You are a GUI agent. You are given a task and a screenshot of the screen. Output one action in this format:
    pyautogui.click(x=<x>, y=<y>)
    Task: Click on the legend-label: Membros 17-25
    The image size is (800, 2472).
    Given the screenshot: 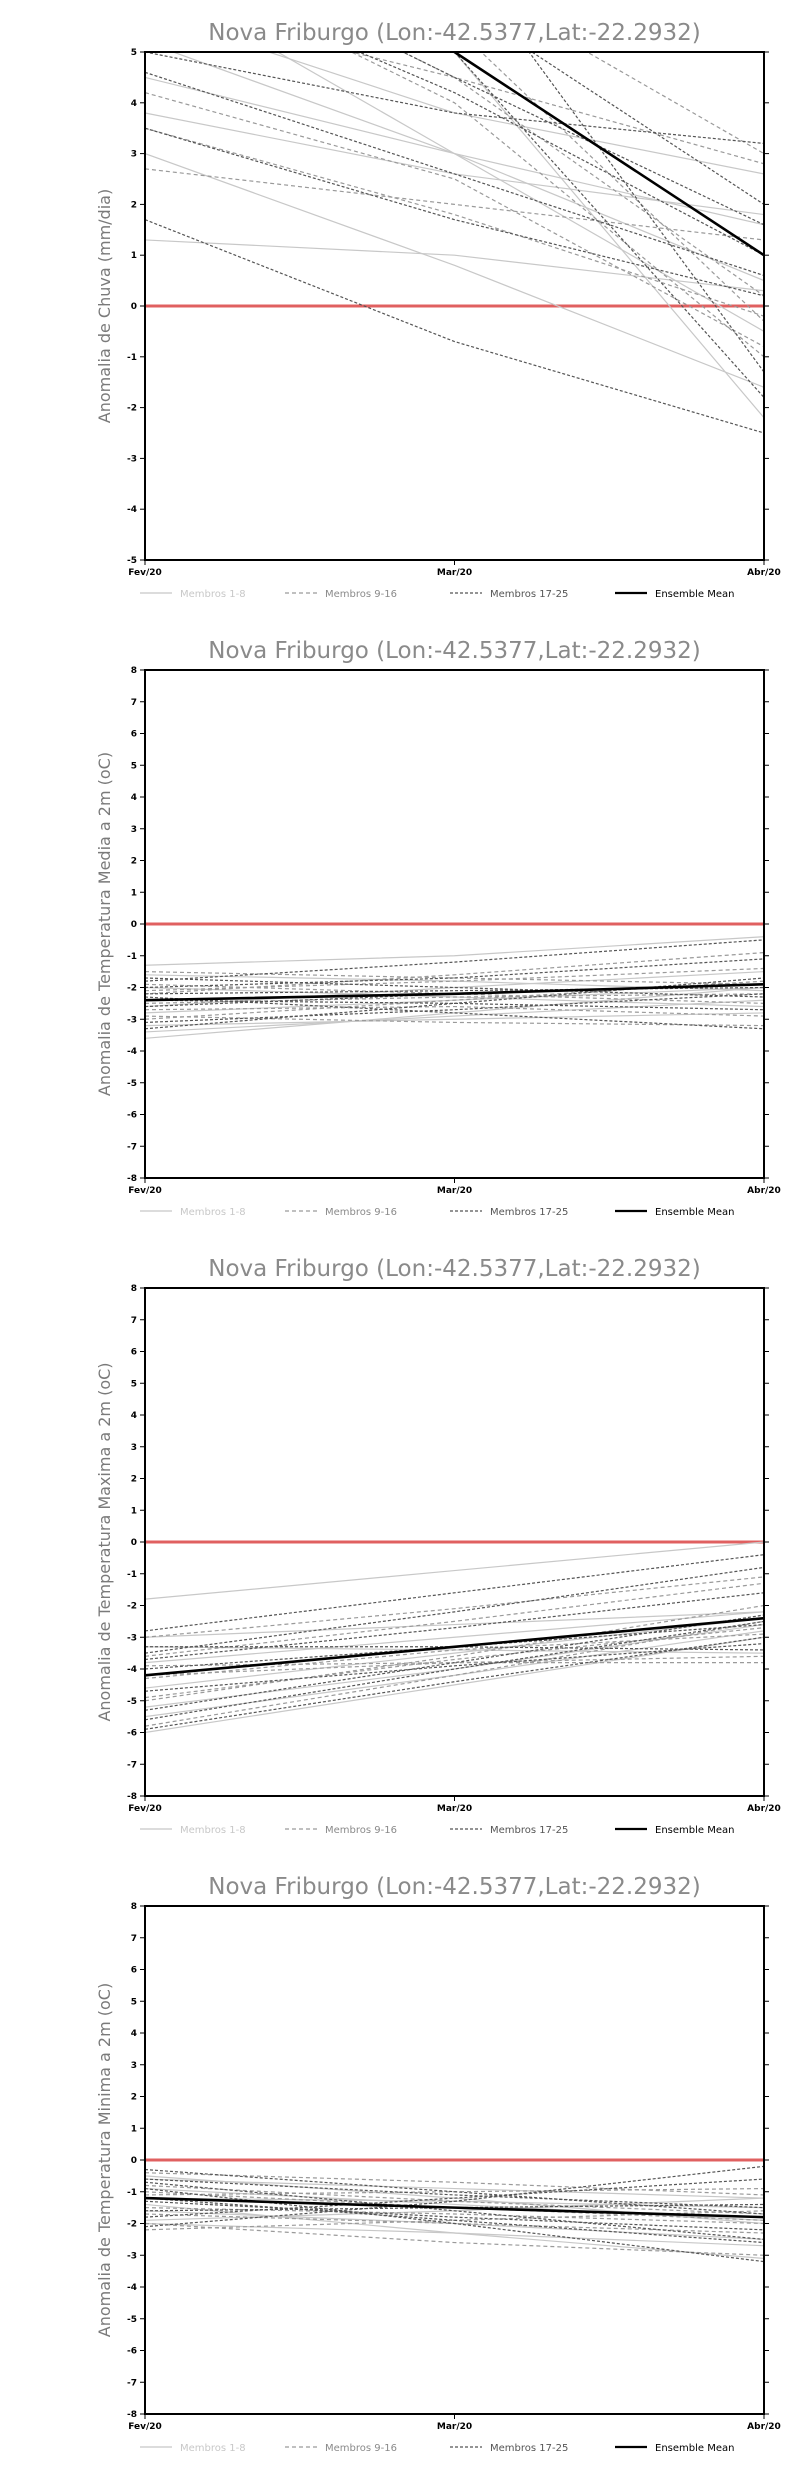 What is the action you would take?
    pyautogui.click(x=529, y=1830)
    